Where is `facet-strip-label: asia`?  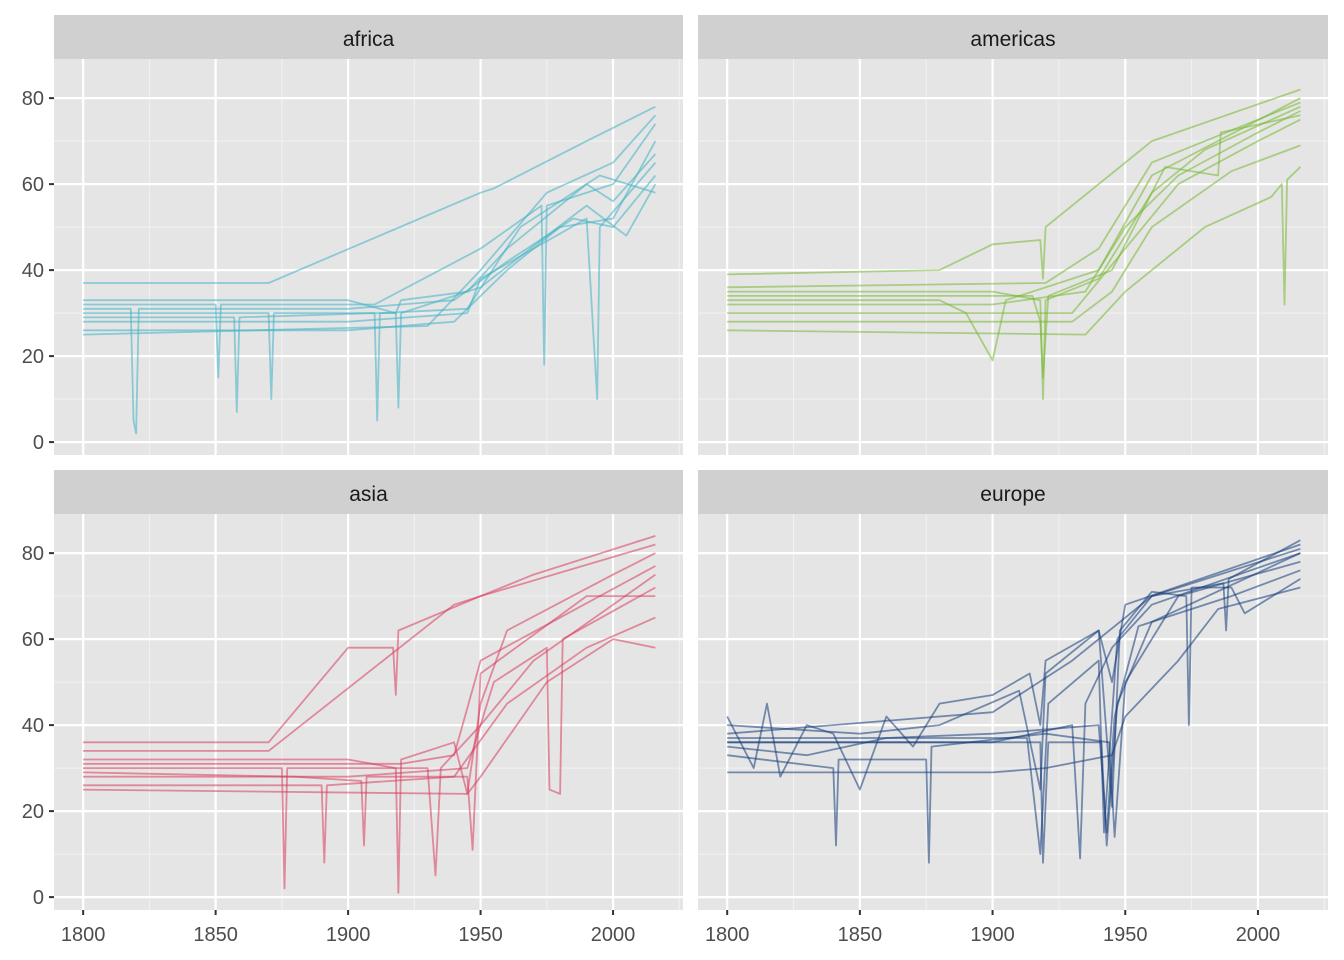
facet-strip-label: asia is located at coordinates (368, 494).